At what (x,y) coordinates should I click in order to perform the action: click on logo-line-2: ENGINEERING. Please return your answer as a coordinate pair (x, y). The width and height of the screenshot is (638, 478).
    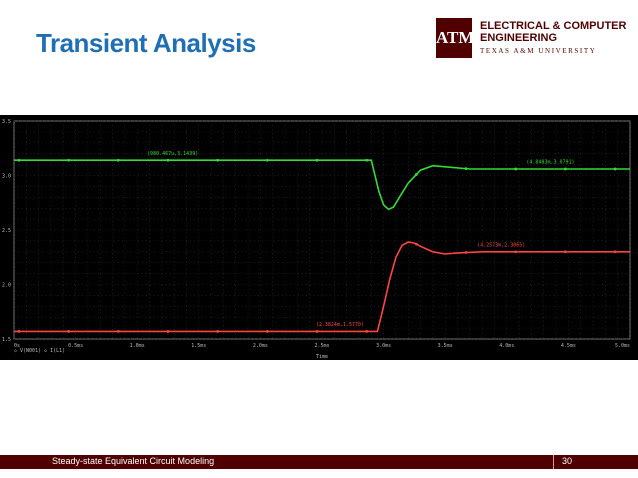
    Looking at the image, I should click on (519, 38).